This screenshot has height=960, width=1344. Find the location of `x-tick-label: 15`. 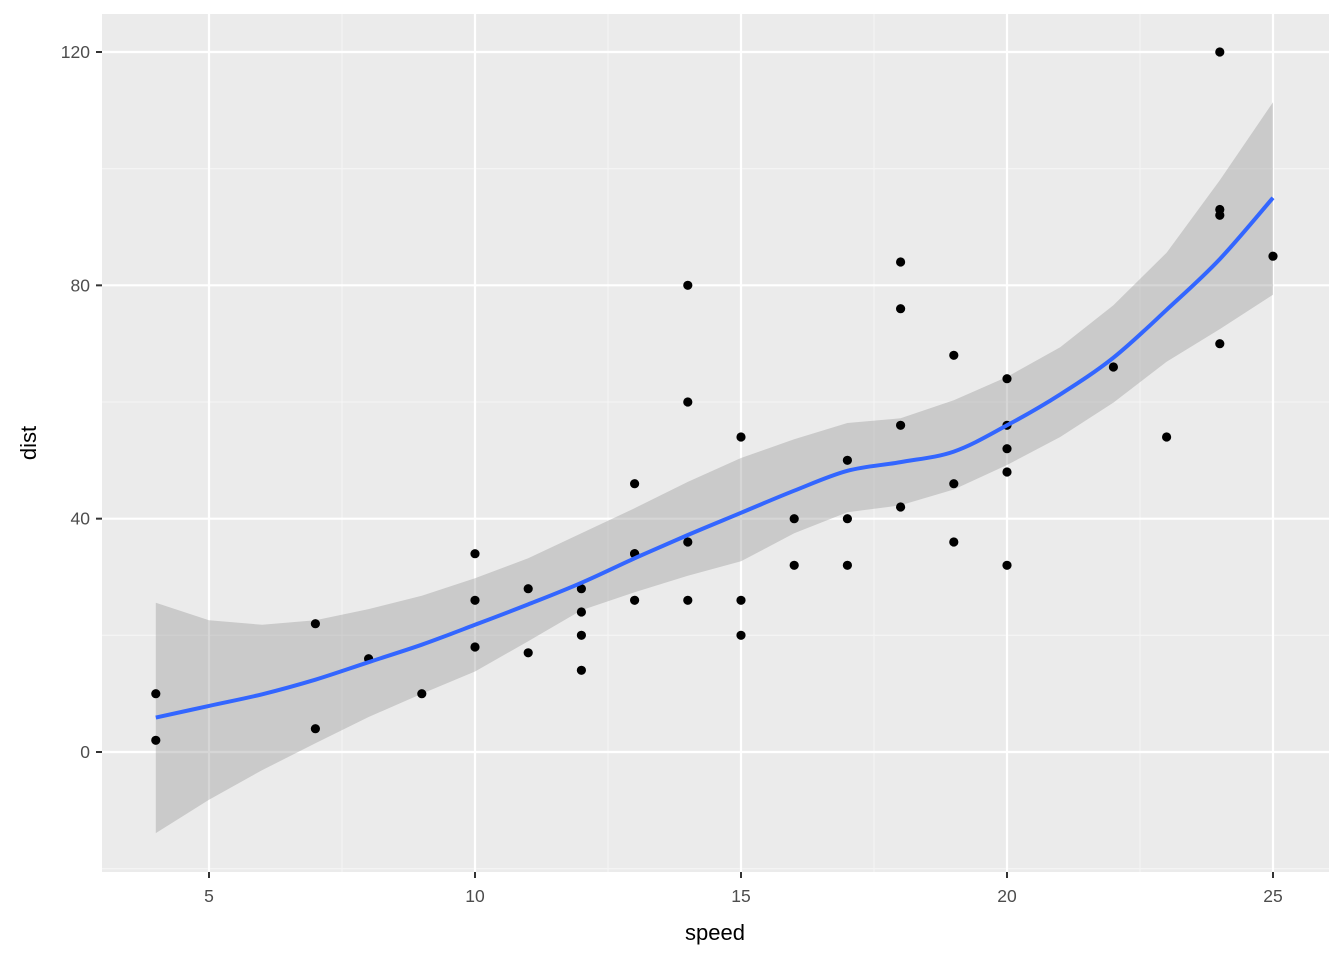

x-tick-label: 15 is located at coordinates (740, 896).